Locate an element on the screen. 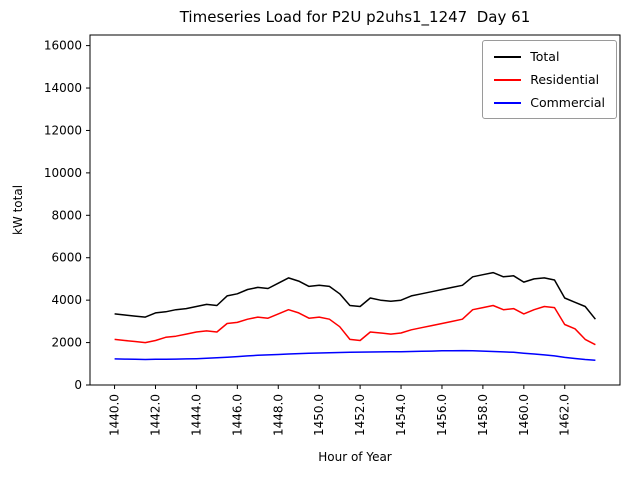  x-tick-label: 1440.0 is located at coordinates (115, 415).